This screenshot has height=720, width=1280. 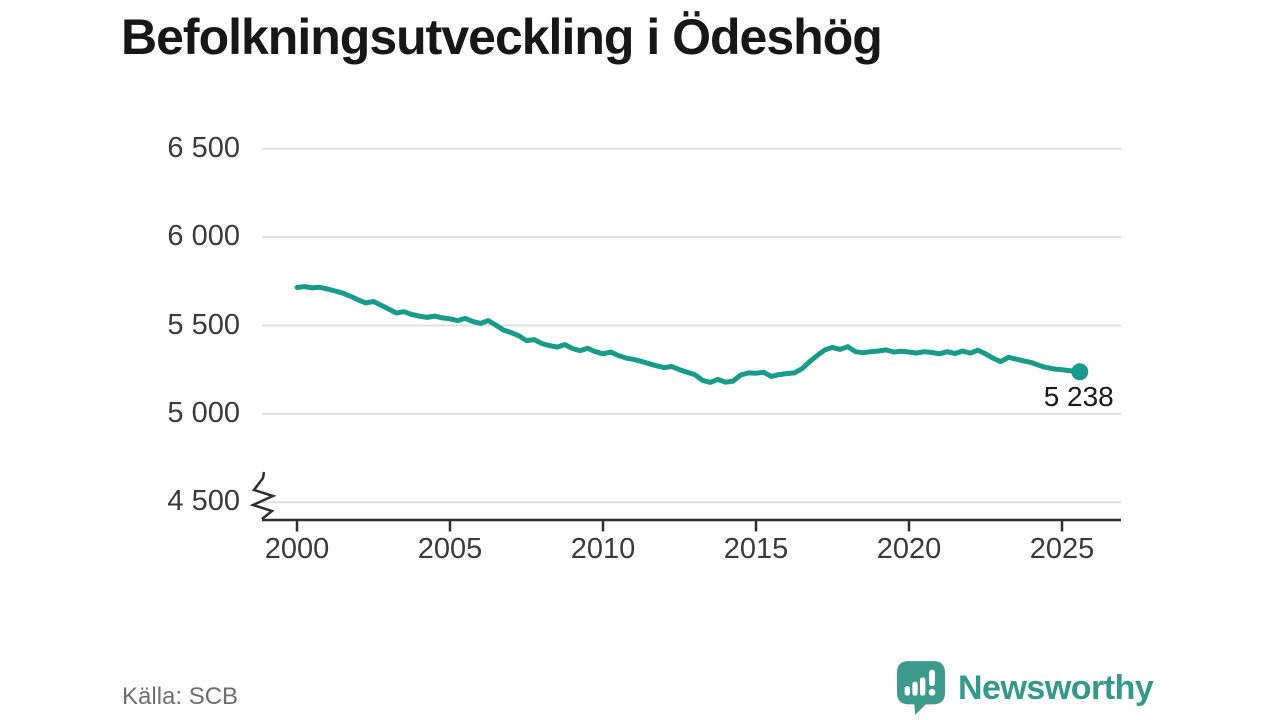 What do you see at coordinates (203, 412) in the screenshot?
I see `y-tick-label: 5 000` at bounding box center [203, 412].